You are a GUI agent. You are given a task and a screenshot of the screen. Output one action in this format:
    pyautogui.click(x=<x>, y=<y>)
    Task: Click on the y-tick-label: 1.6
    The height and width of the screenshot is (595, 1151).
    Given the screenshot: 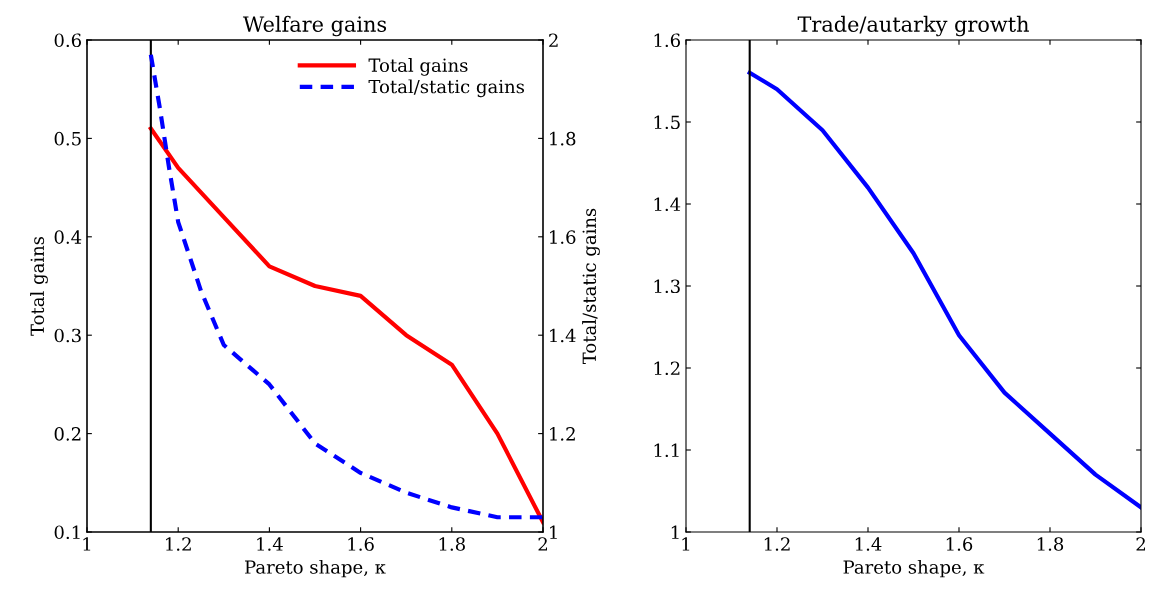 What is the action you would take?
    pyautogui.click(x=667, y=40)
    